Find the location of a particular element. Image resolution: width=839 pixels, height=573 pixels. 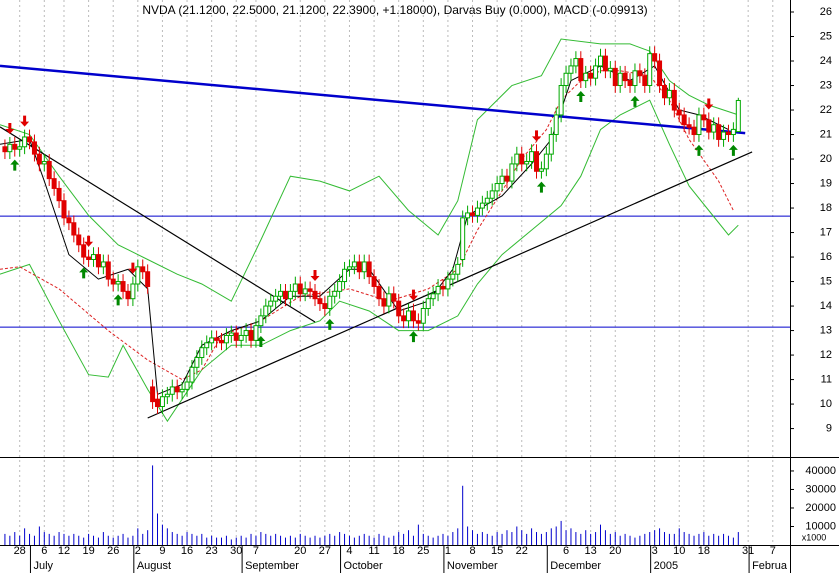

y-tick-label: 9 is located at coordinates (829, 428).